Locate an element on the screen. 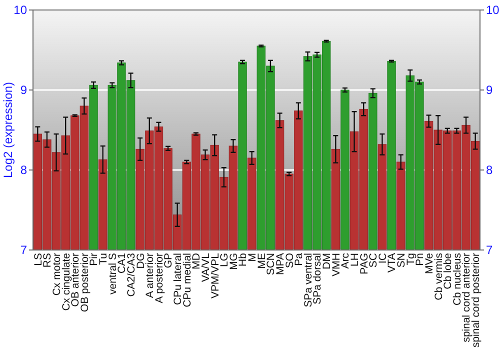 The height and width of the screenshot is (350, 500). x-tick-label: DG is located at coordinates (140, 261).